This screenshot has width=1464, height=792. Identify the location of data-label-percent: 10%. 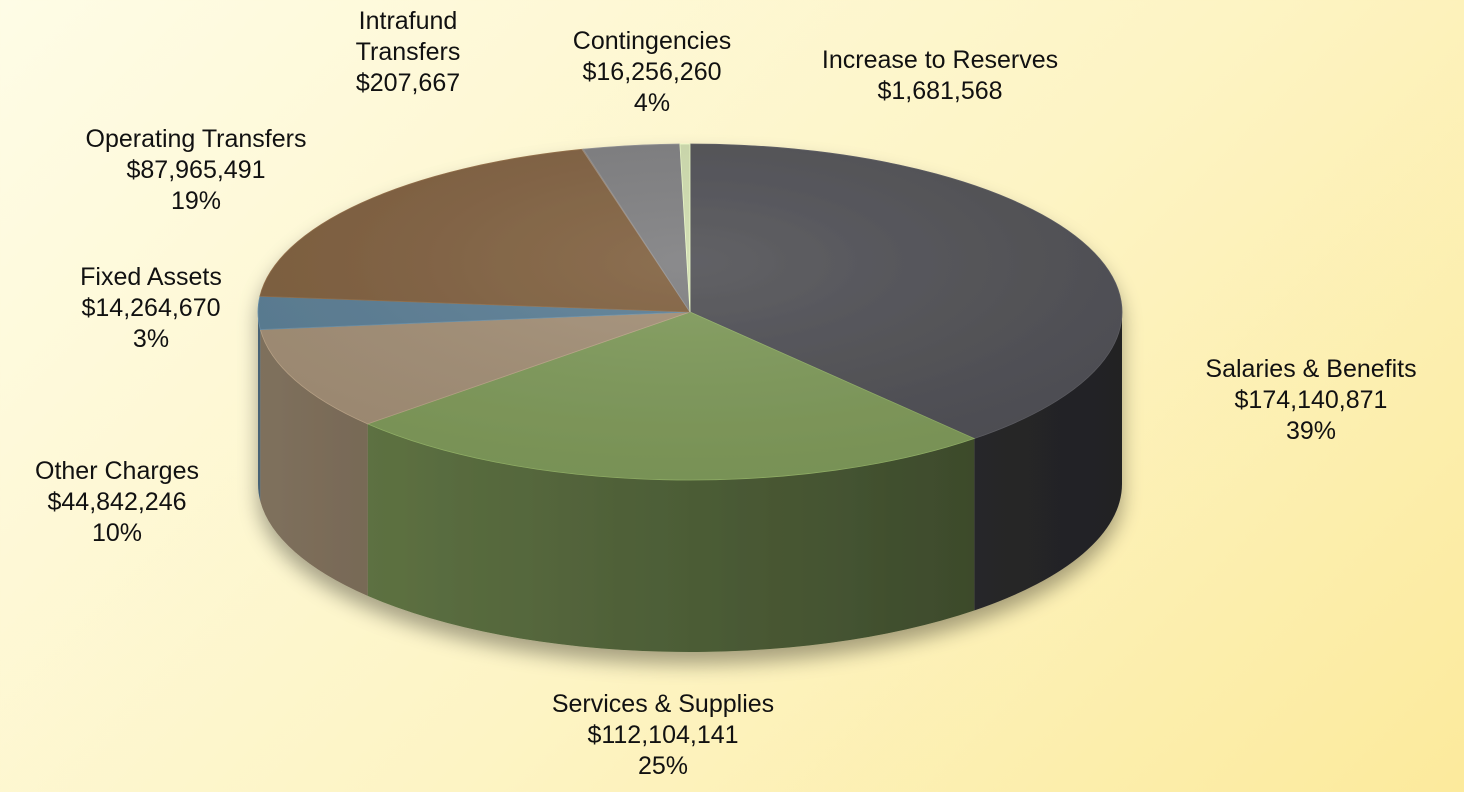
(117, 533).